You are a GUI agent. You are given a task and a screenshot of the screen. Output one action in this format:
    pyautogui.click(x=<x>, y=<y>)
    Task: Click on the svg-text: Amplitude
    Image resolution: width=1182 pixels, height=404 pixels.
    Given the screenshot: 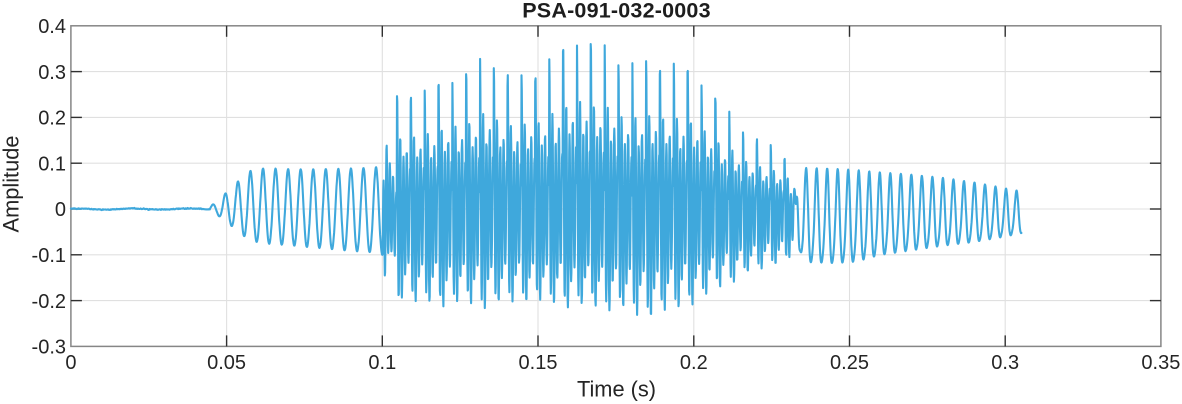 What is the action you would take?
    pyautogui.click(x=12, y=184)
    